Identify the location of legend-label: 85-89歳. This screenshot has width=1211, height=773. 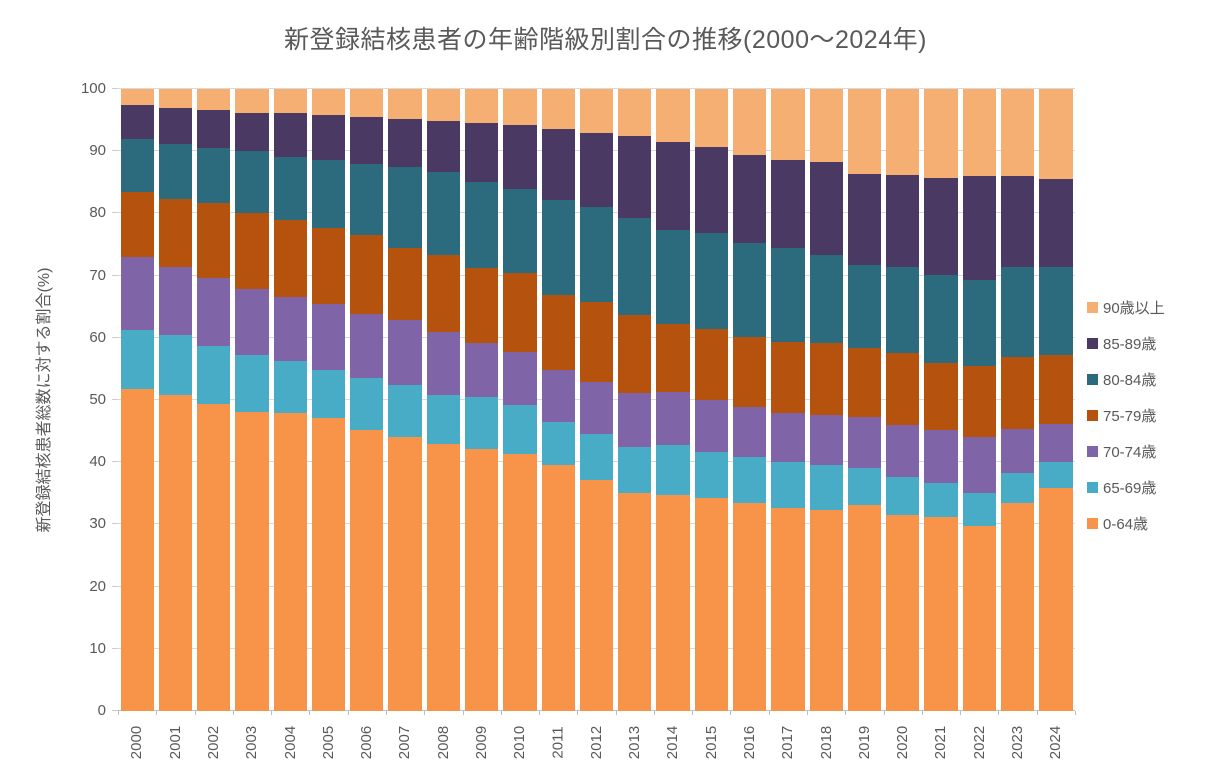
(1130, 344).